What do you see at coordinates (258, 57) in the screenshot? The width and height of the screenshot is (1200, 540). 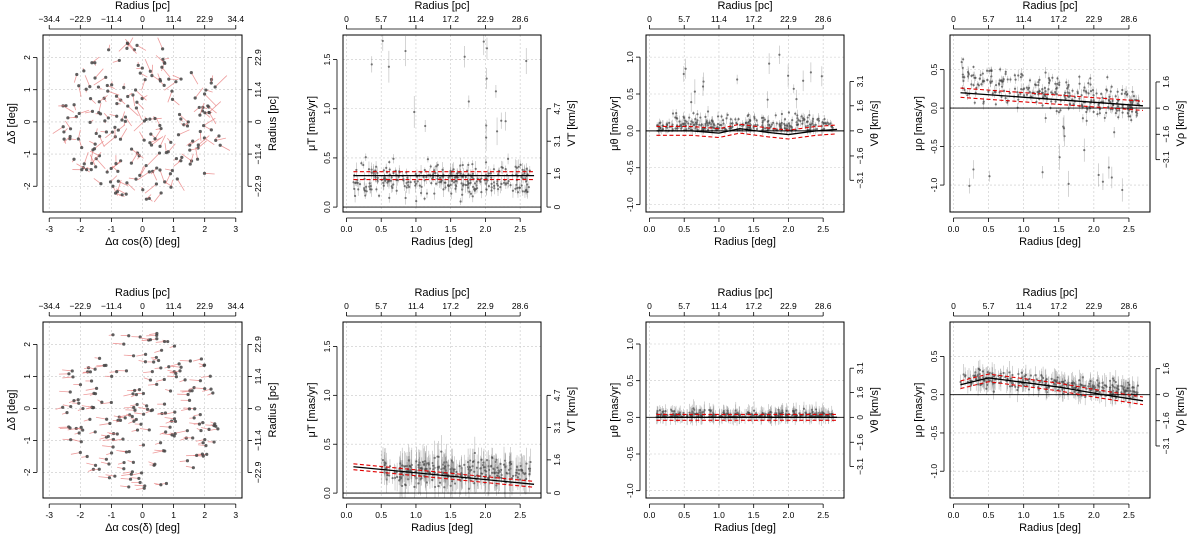 I see `right-tick-label: 22.9` at bounding box center [258, 57].